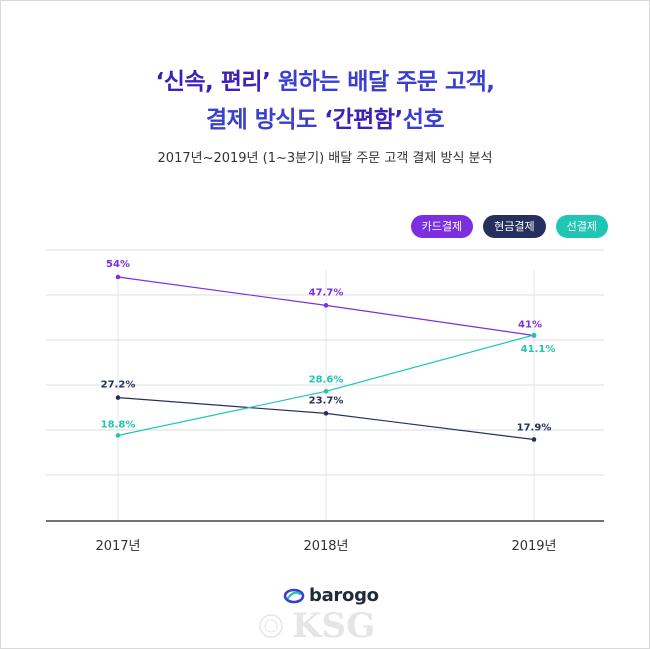 Image resolution: width=650 pixels, height=649 pixels. I want to click on data-label-cash-0: 27.2%, so click(118, 385).